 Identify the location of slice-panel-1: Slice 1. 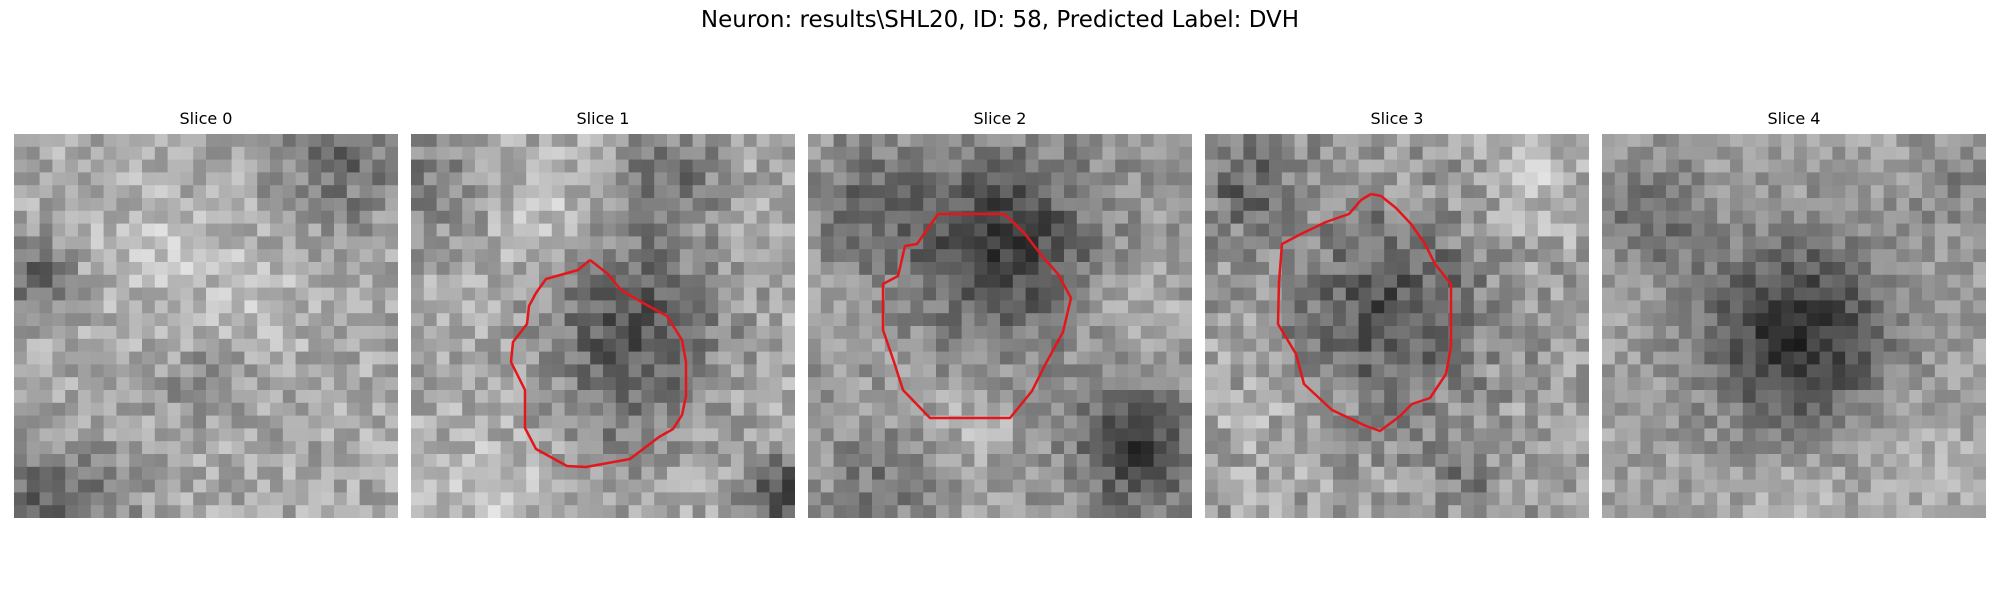
(603, 313).